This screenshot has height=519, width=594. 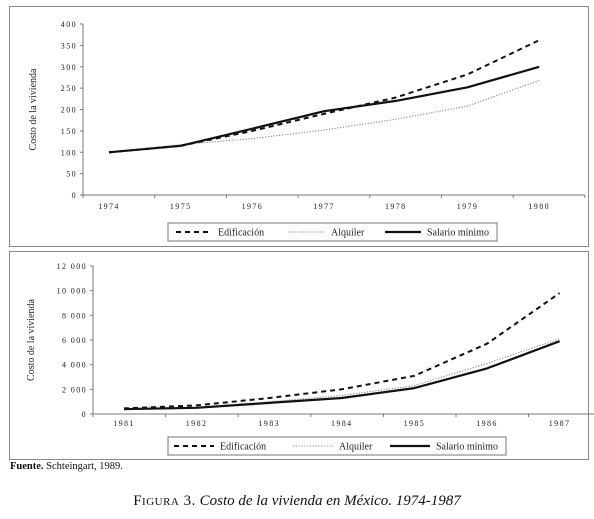 What do you see at coordinates (74, 340) in the screenshot?
I see `y-tick-label: 6 000` at bounding box center [74, 340].